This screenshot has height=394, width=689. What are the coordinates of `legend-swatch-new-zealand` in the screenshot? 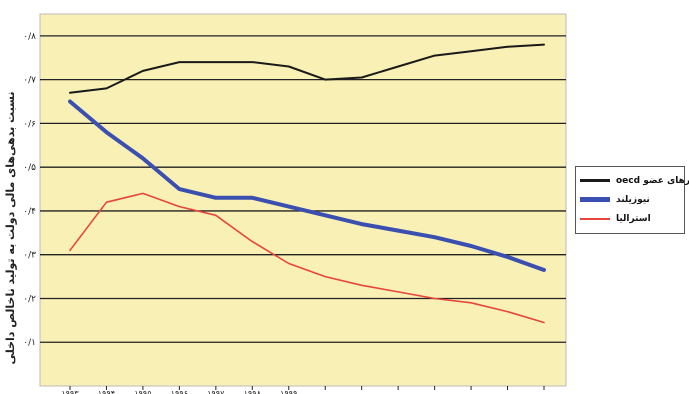 It's located at (595, 199).